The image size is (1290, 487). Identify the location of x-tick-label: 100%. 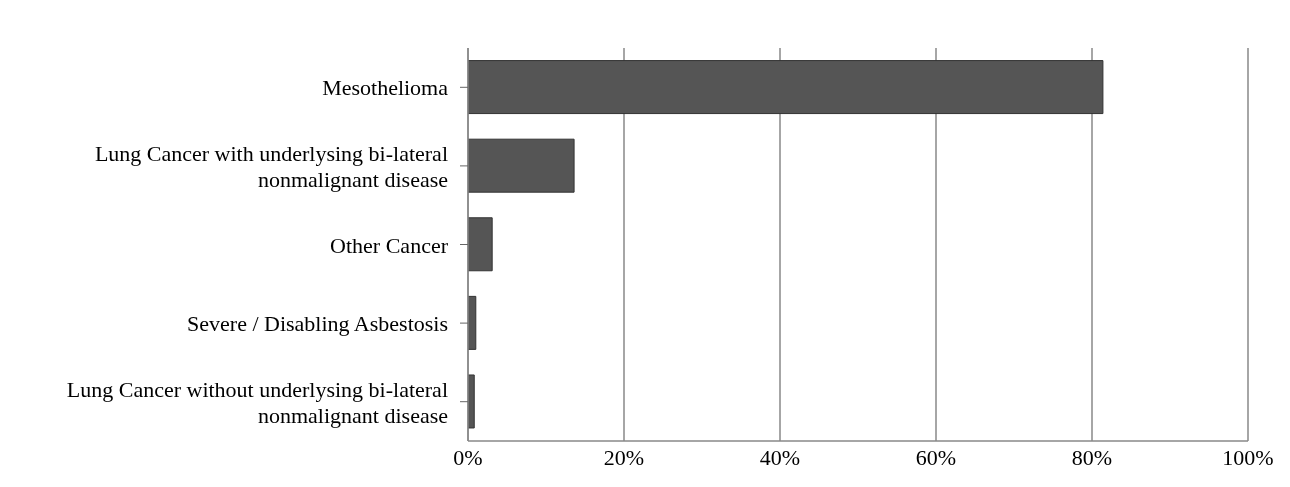
(1248, 457).